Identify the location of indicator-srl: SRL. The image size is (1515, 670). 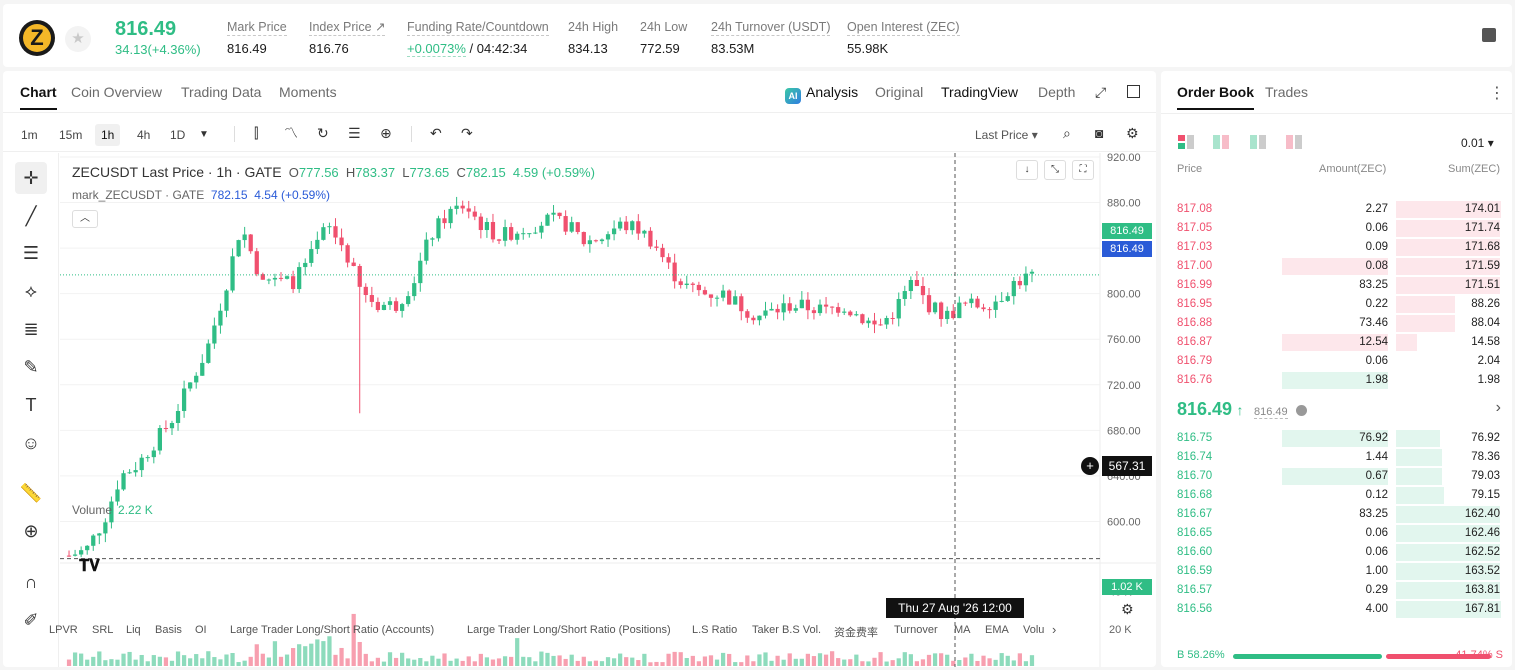
(103, 630).